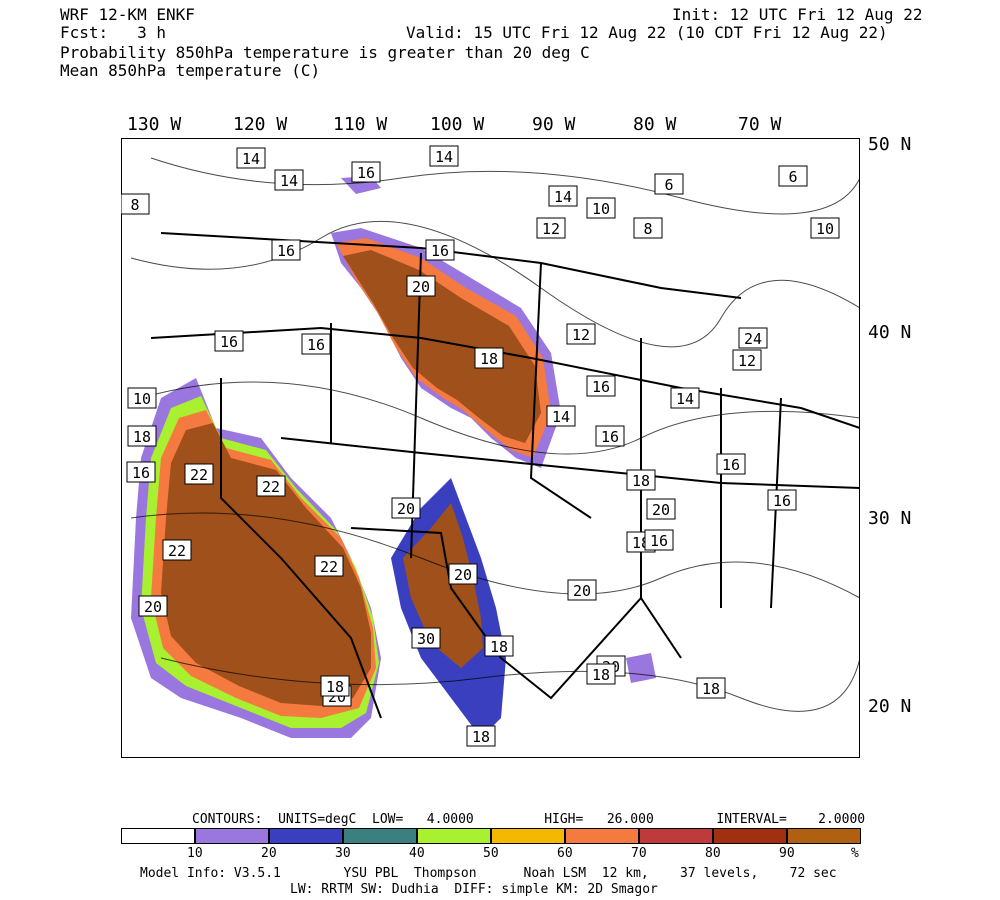 This screenshot has width=1000, height=900. I want to click on colorbar-tick-label: 30, so click(343, 853).